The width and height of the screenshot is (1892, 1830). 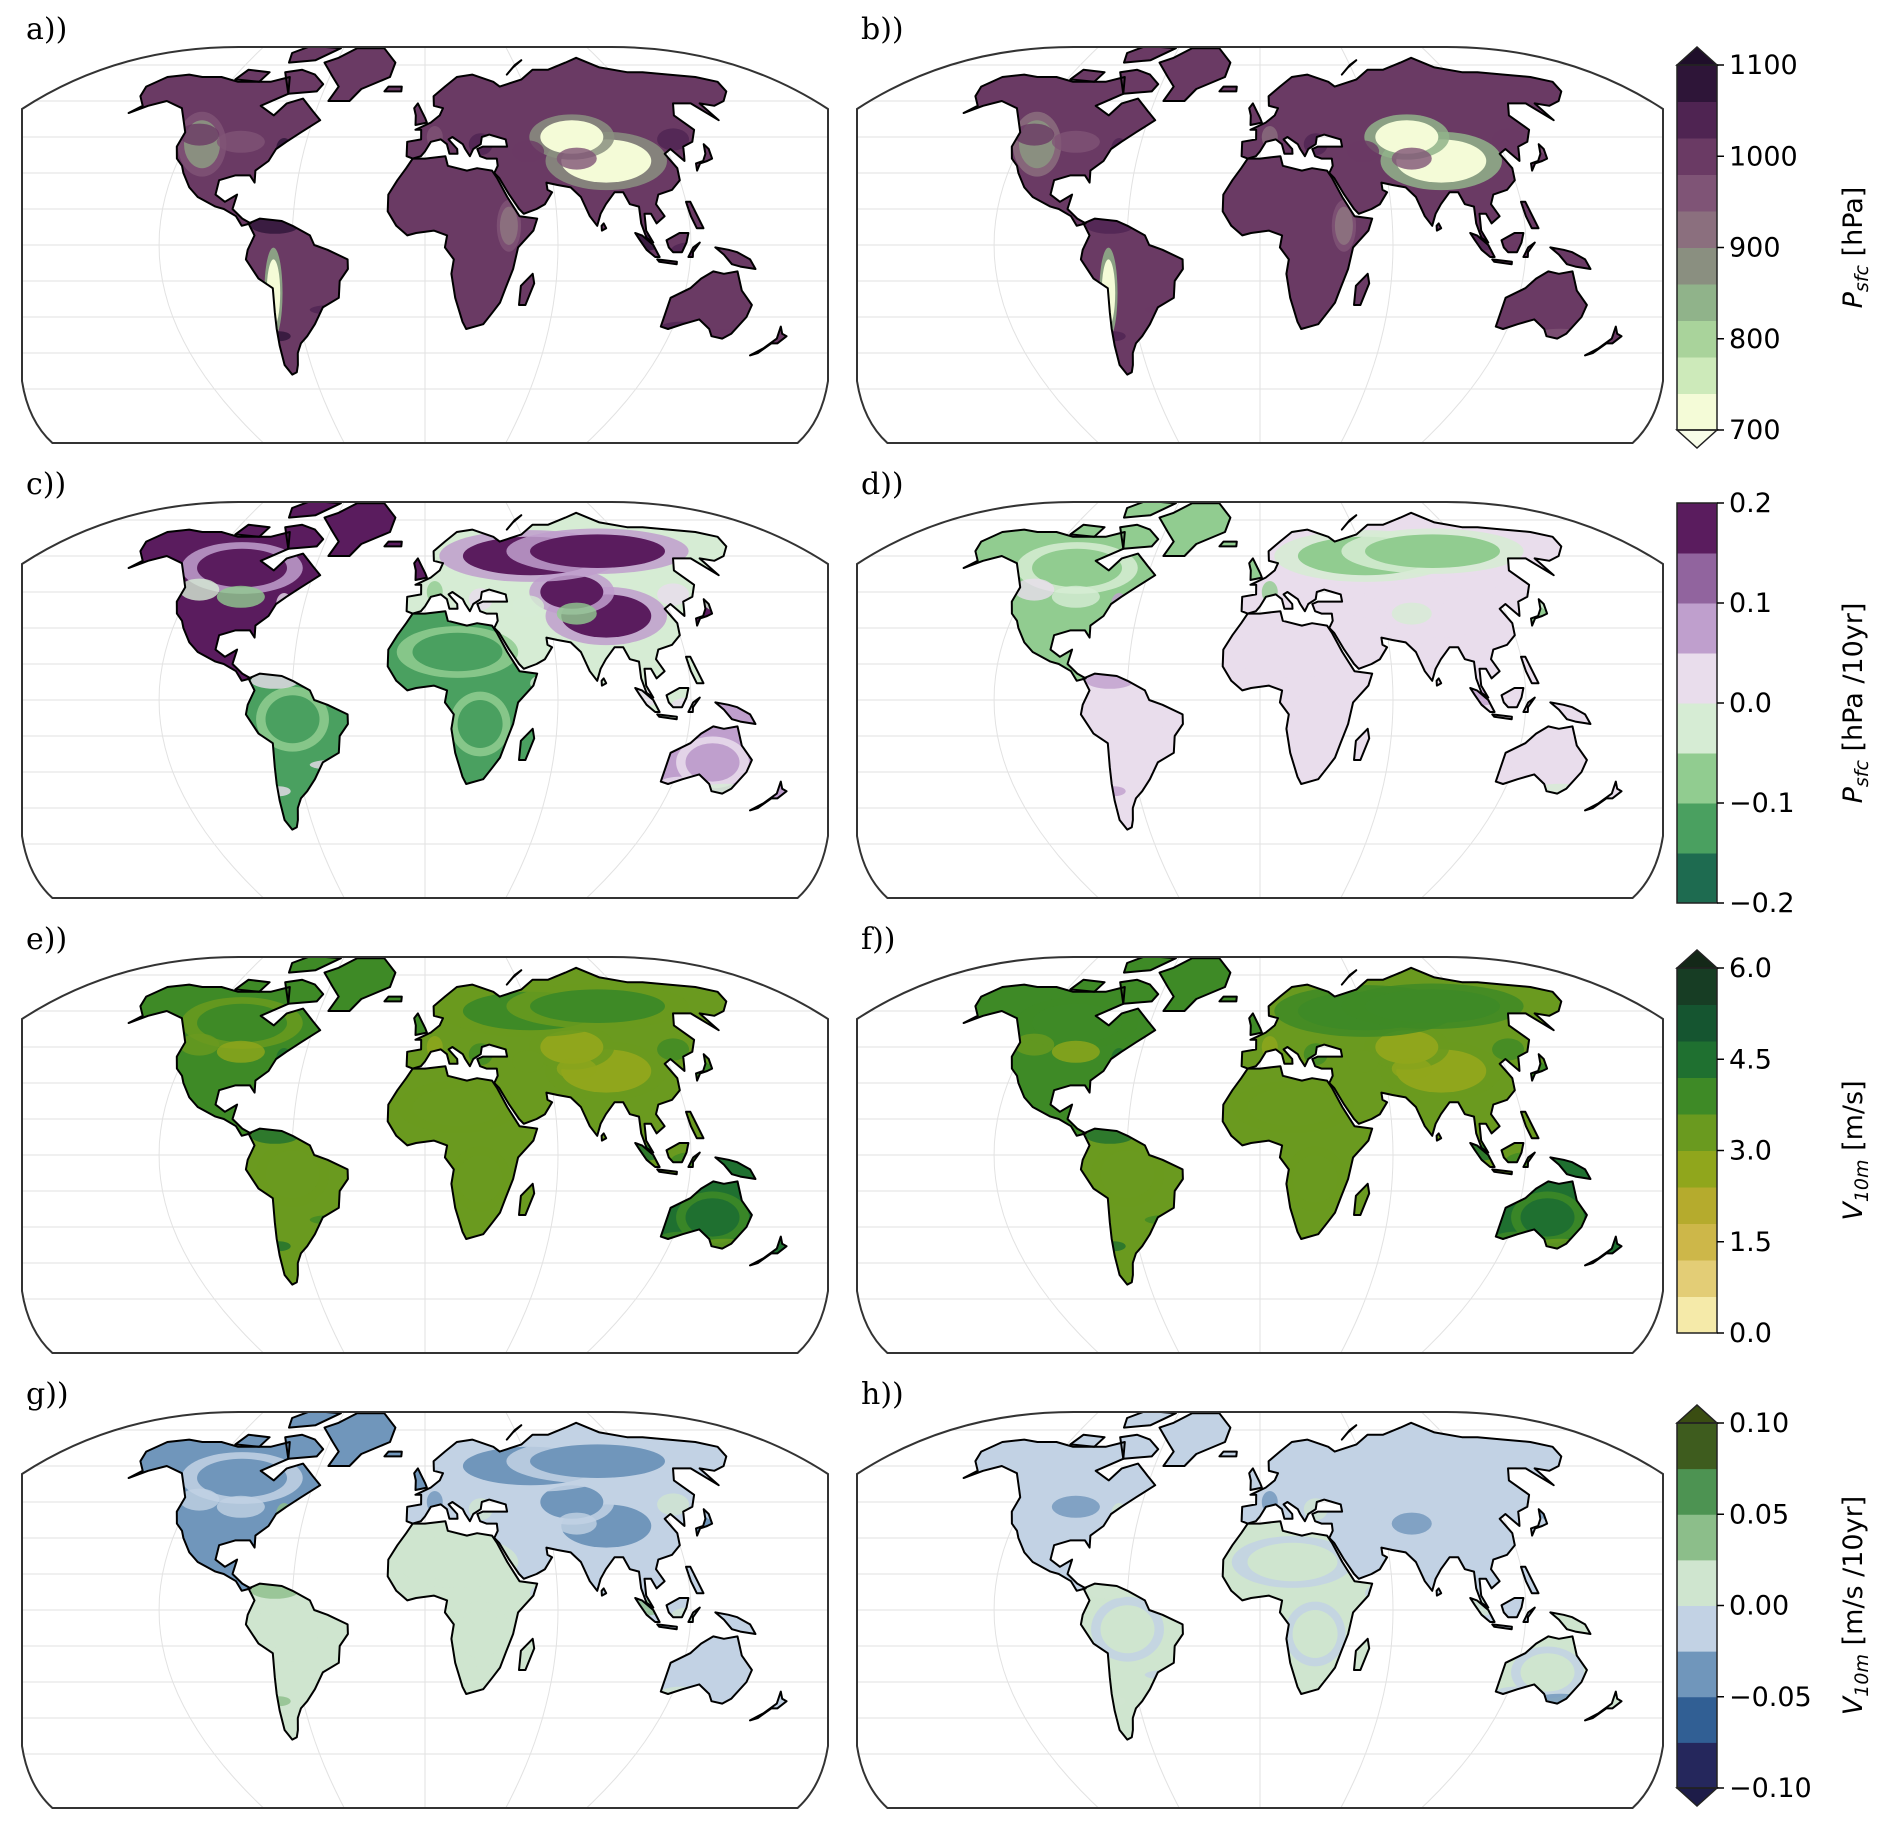 I want to click on map-panel-b, so click(x=1260, y=245).